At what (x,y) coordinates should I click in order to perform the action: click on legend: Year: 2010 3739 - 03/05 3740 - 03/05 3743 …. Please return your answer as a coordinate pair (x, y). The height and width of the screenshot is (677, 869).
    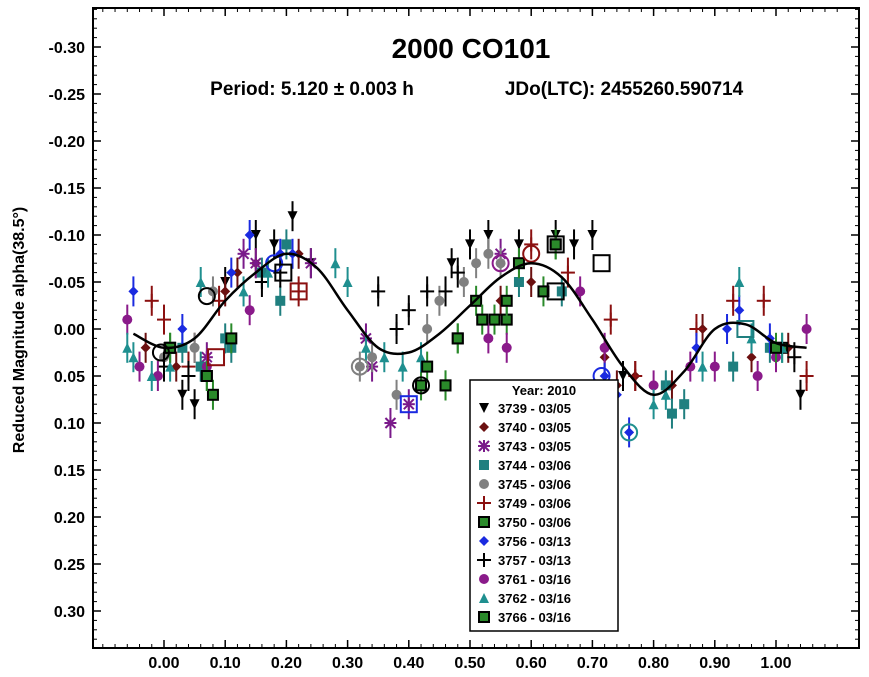
    Looking at the image, I should click on (544, 505).